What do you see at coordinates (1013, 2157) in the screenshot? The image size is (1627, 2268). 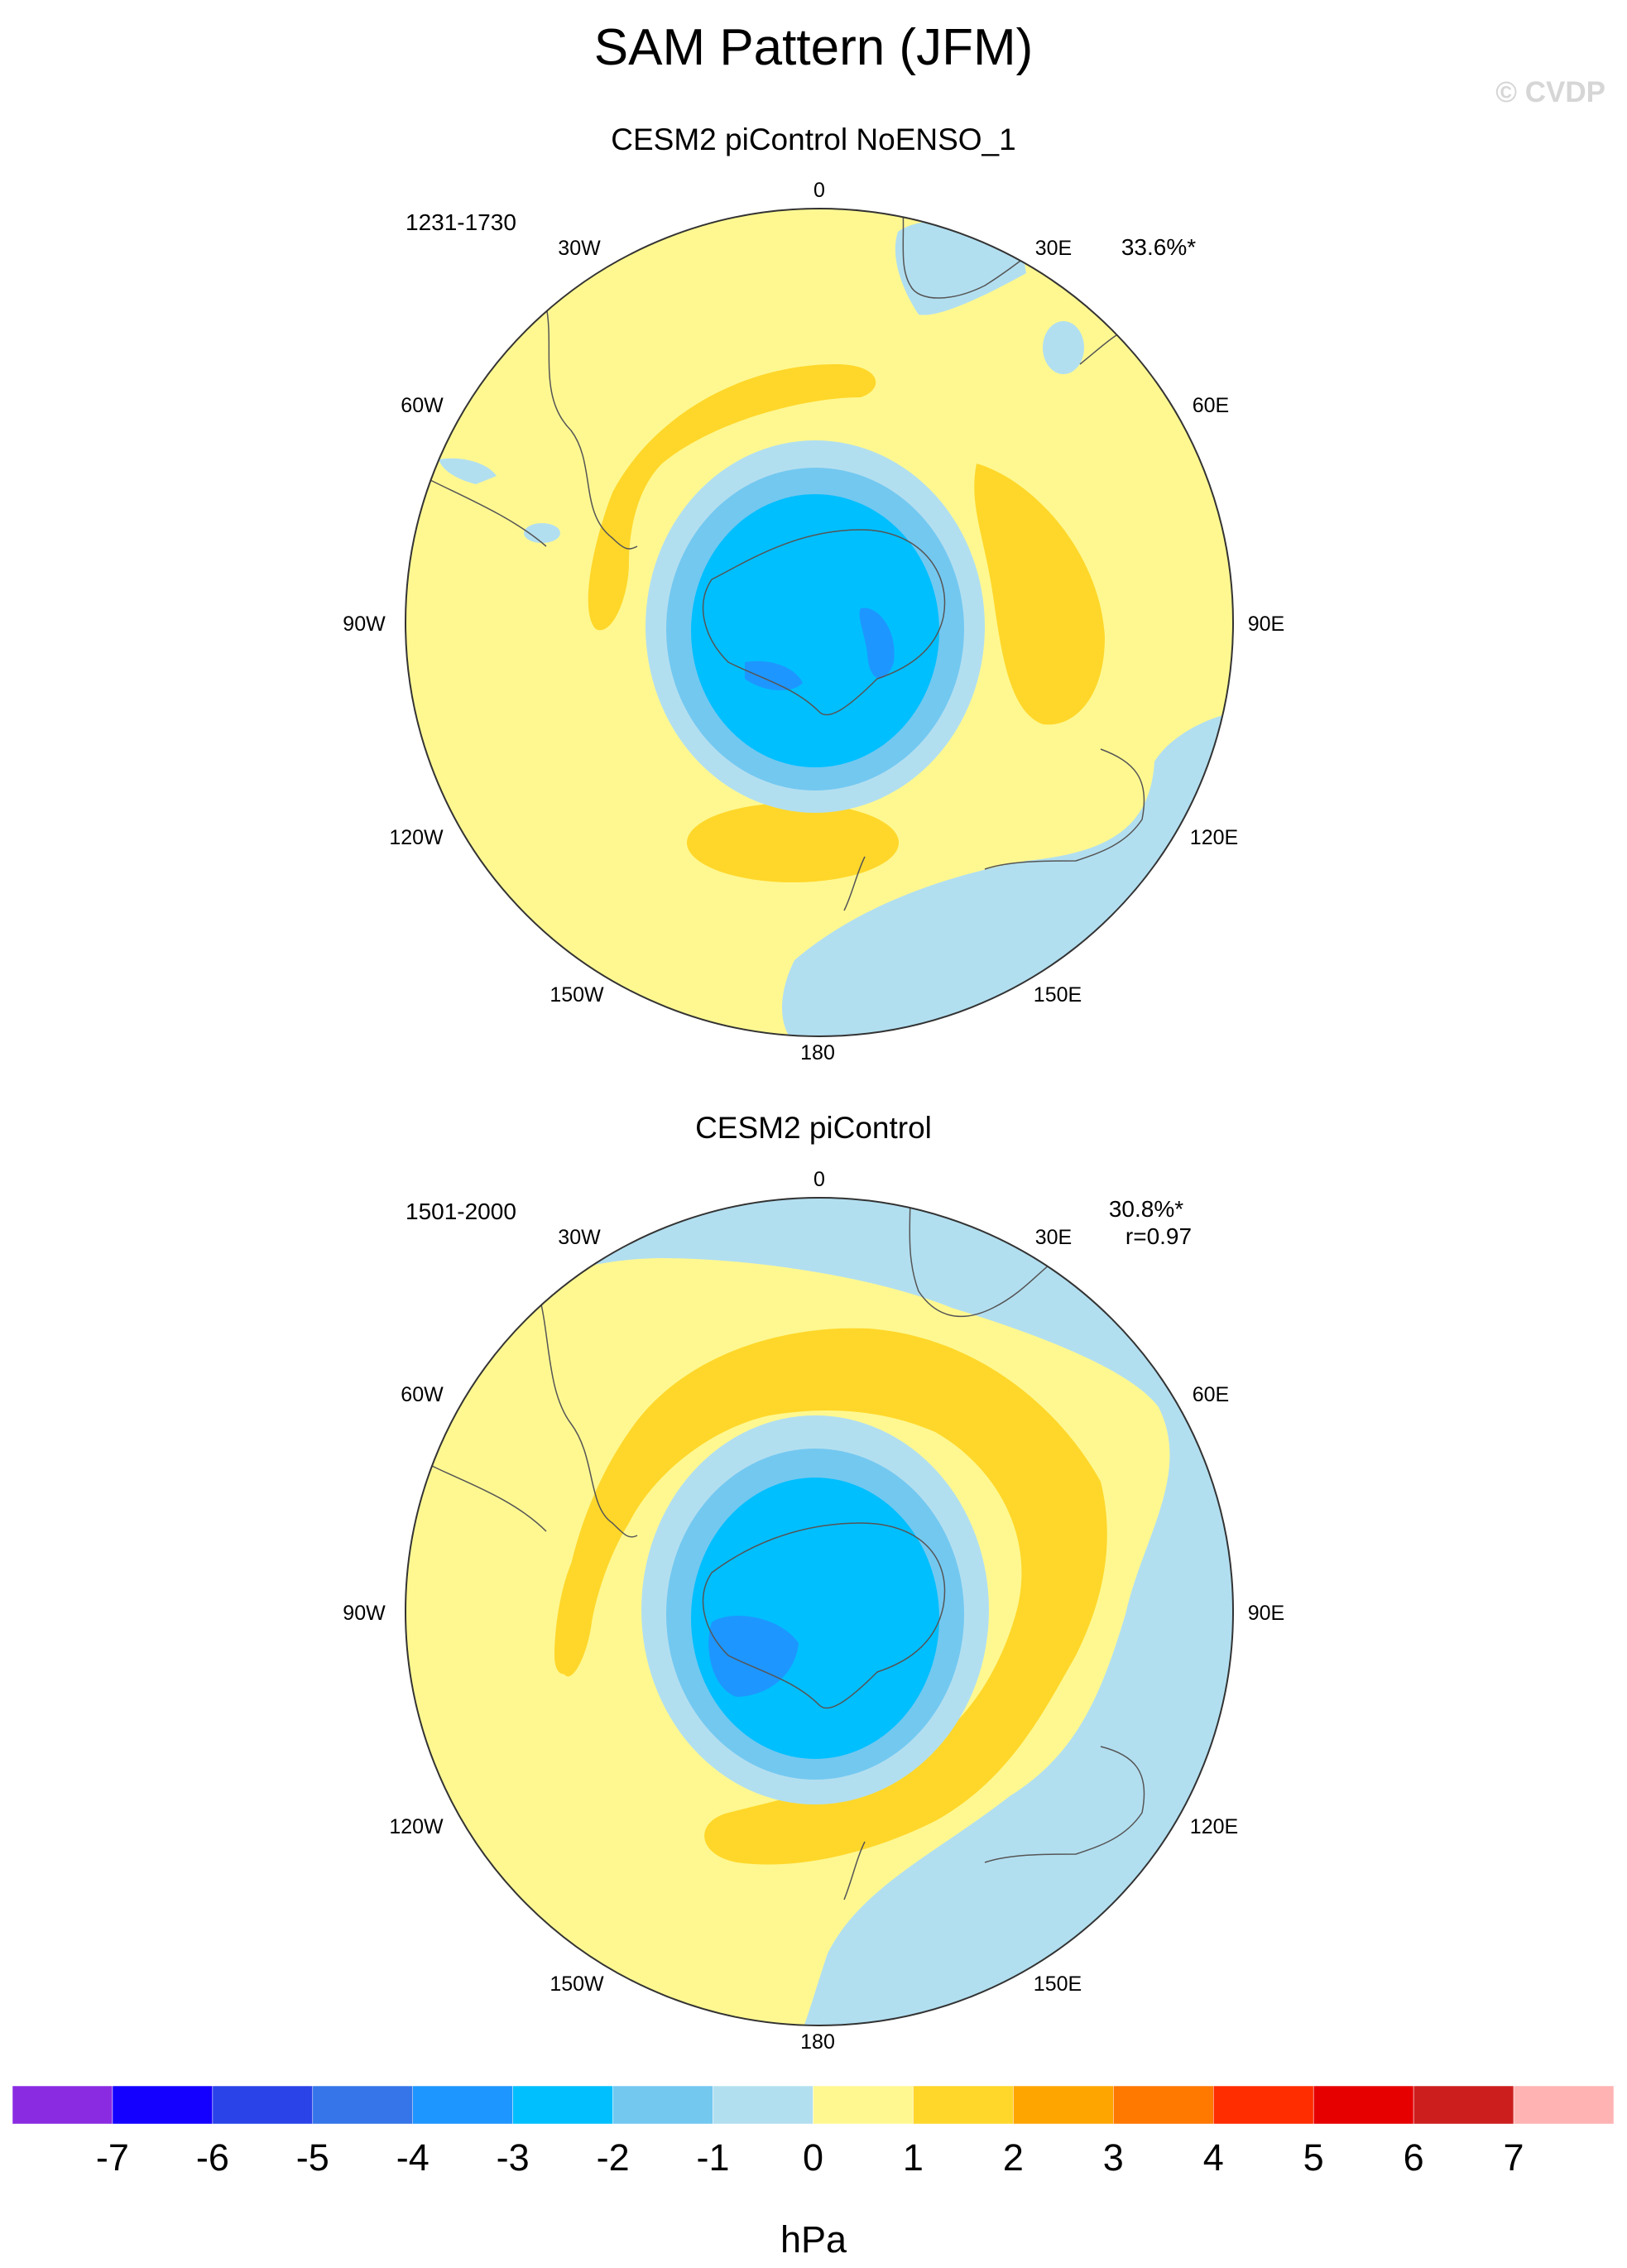 I see `colorbar-tick-label: 2` at bounding box center [1013, 2157].